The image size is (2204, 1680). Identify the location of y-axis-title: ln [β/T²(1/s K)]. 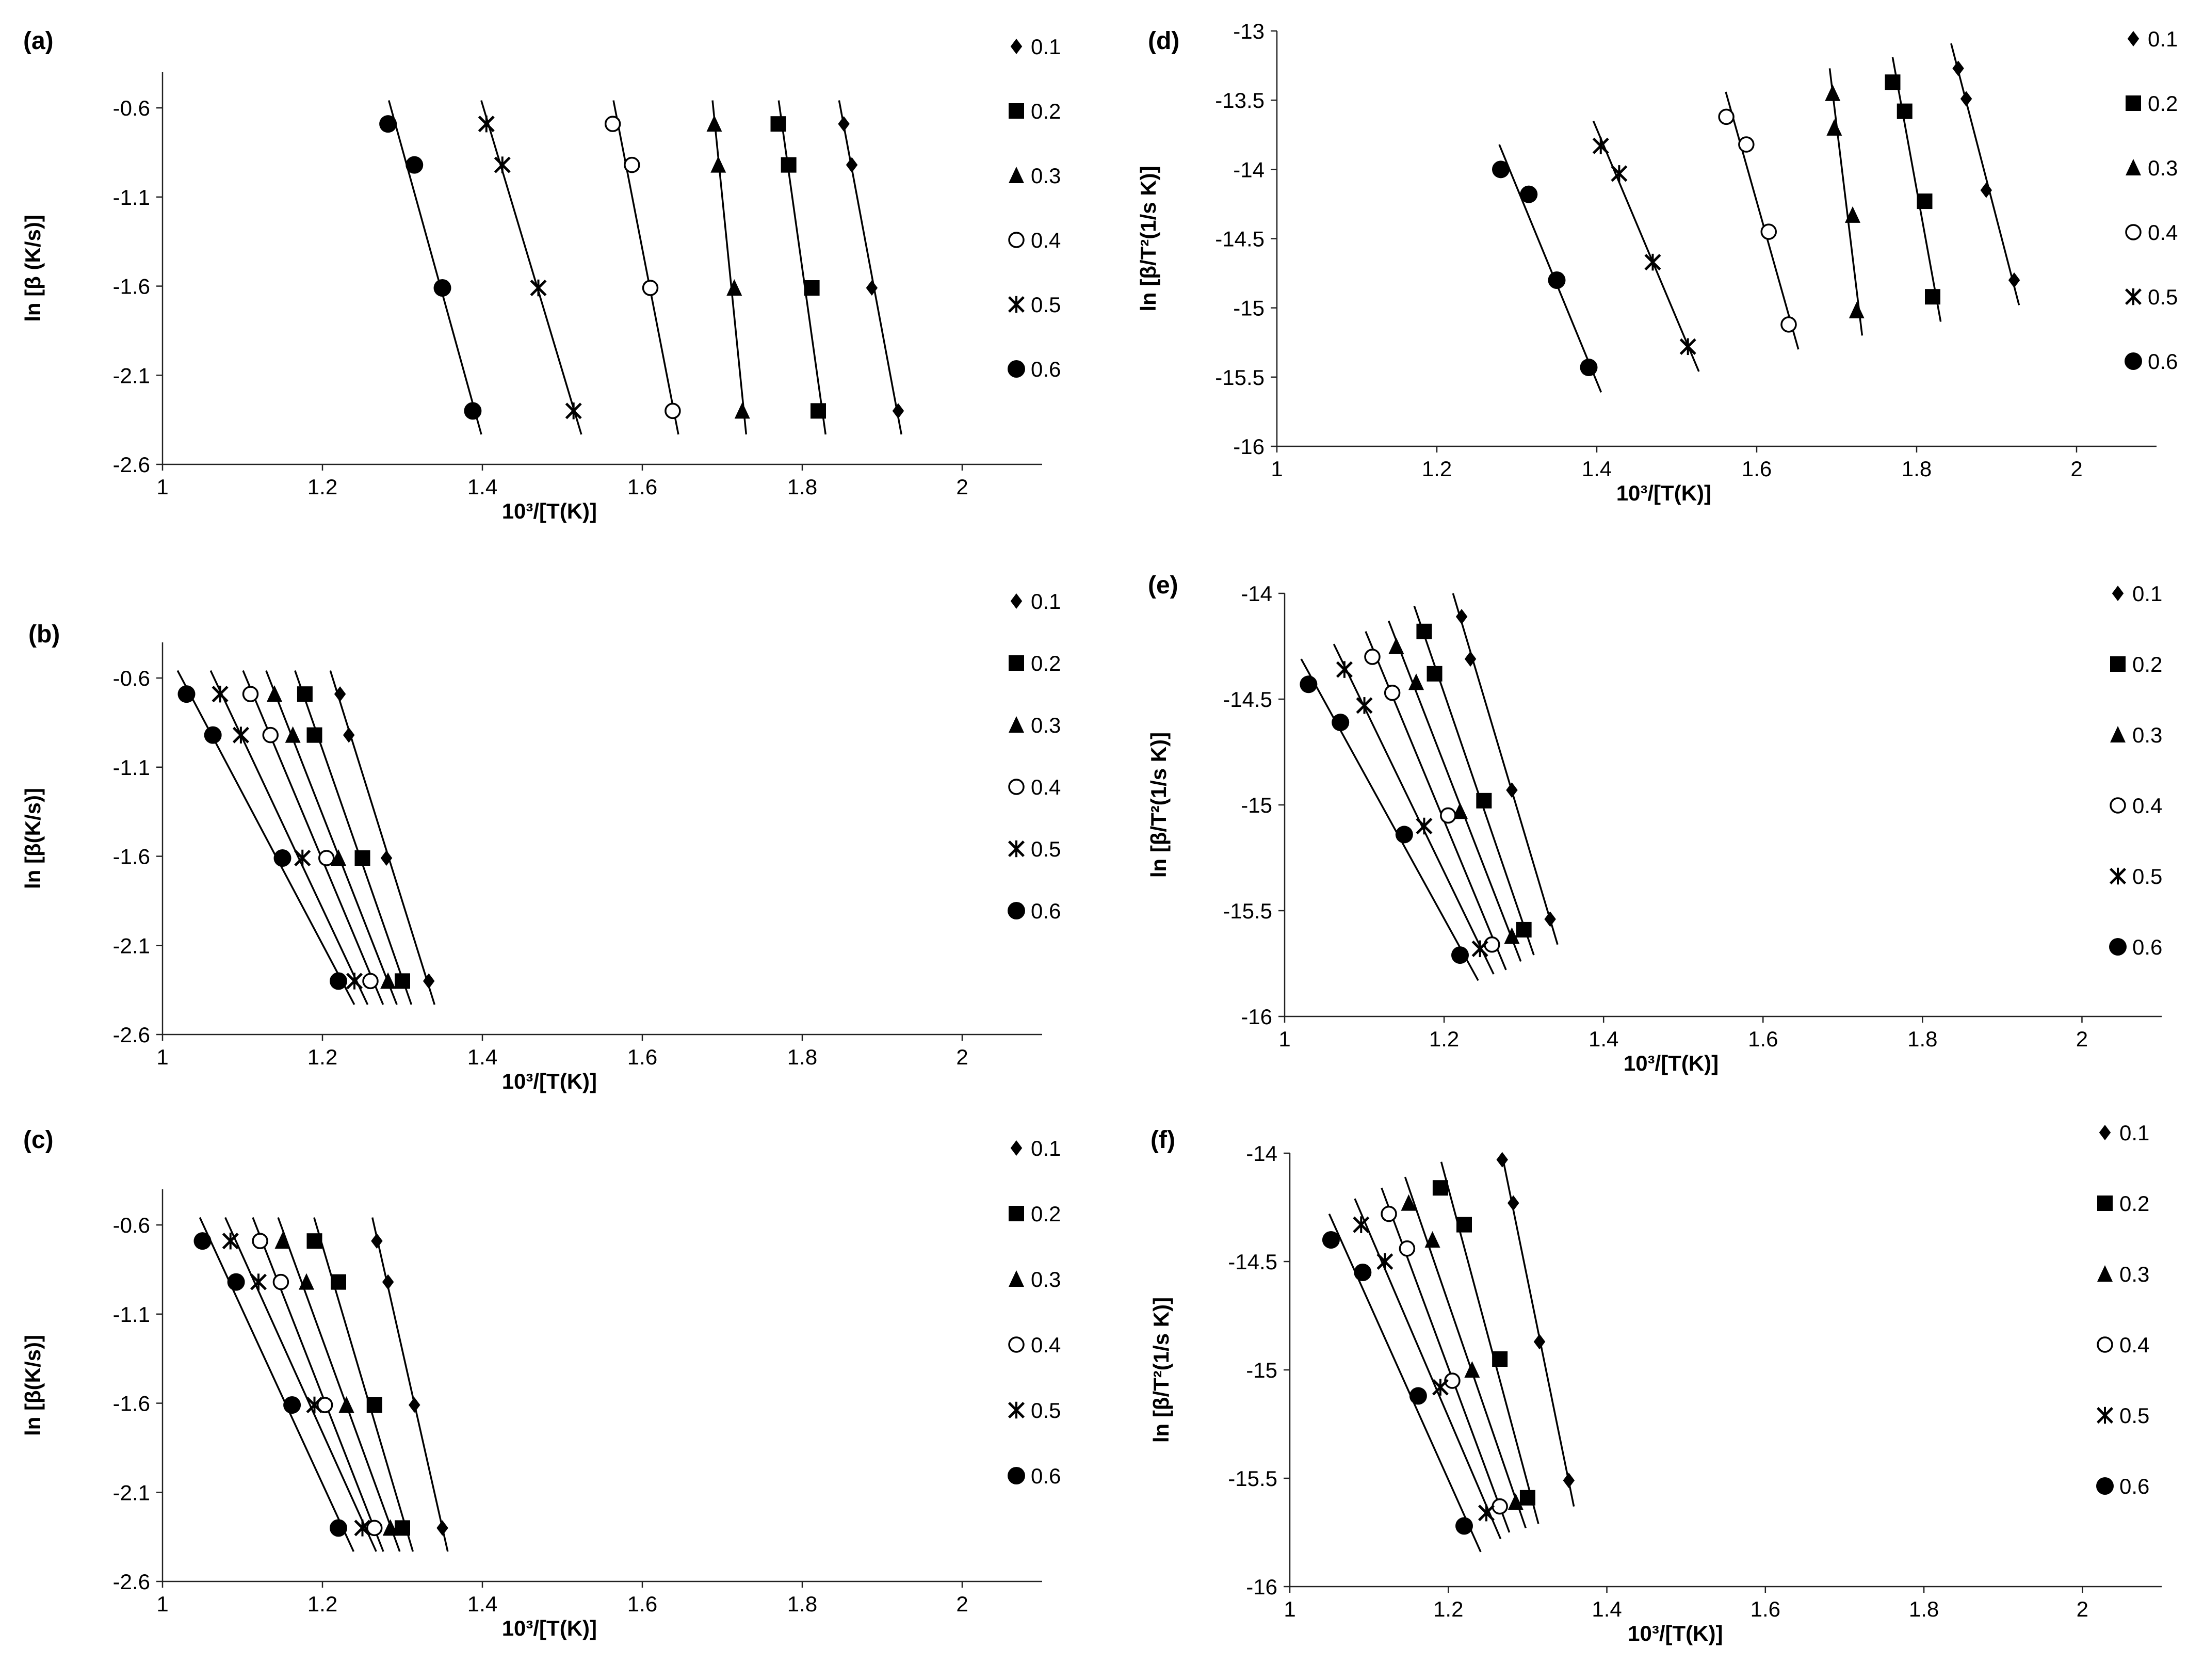
(1158, 805).